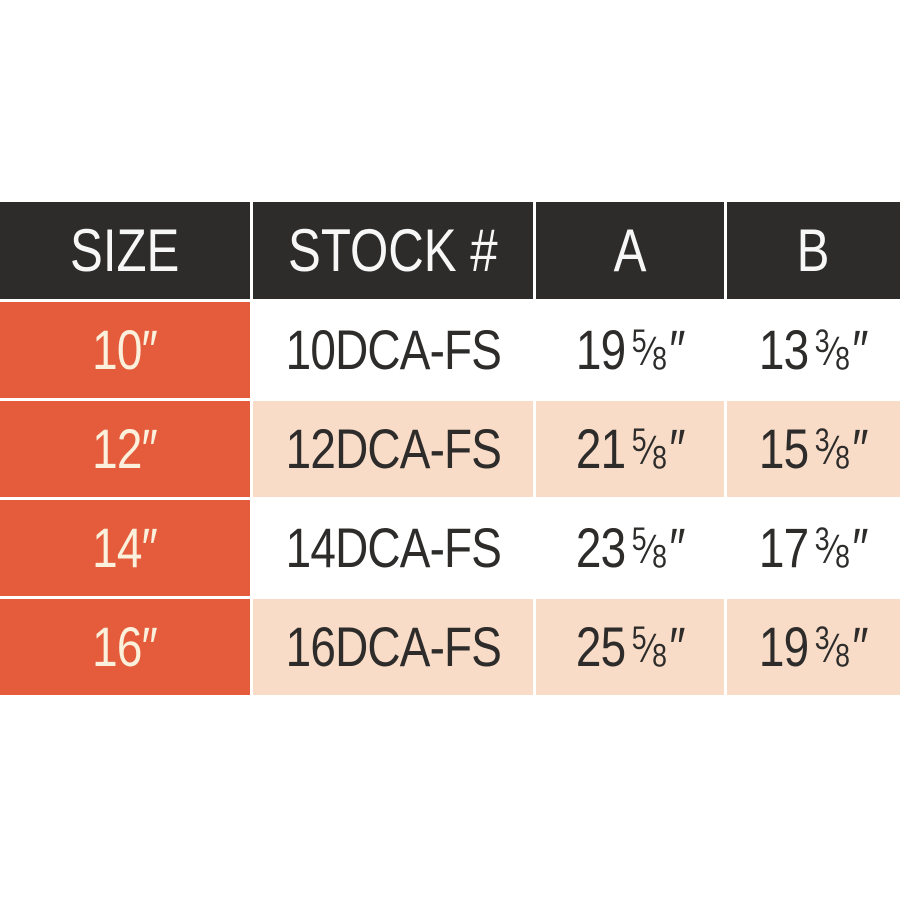 This screenshot has height=900, width=900. I want to click on dim-a-value: 19 5⁄8″, so click(630, 349).